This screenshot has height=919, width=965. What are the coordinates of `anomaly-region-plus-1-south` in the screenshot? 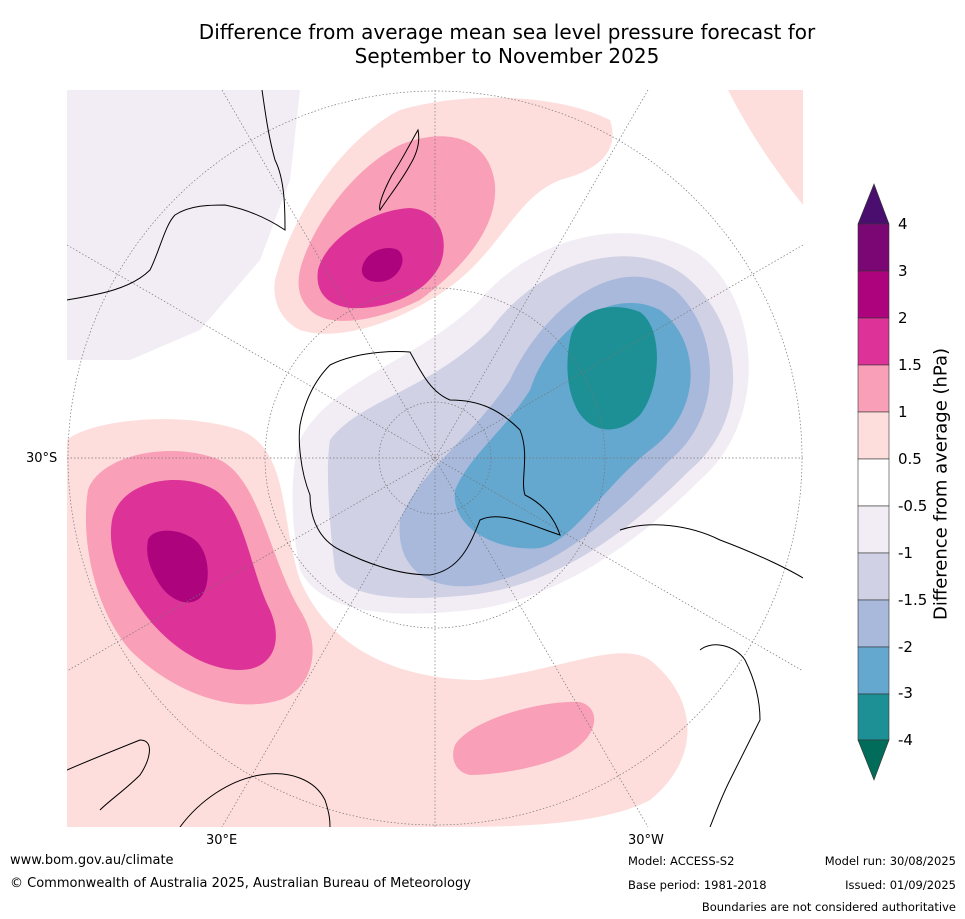 It's located at (524, 738).